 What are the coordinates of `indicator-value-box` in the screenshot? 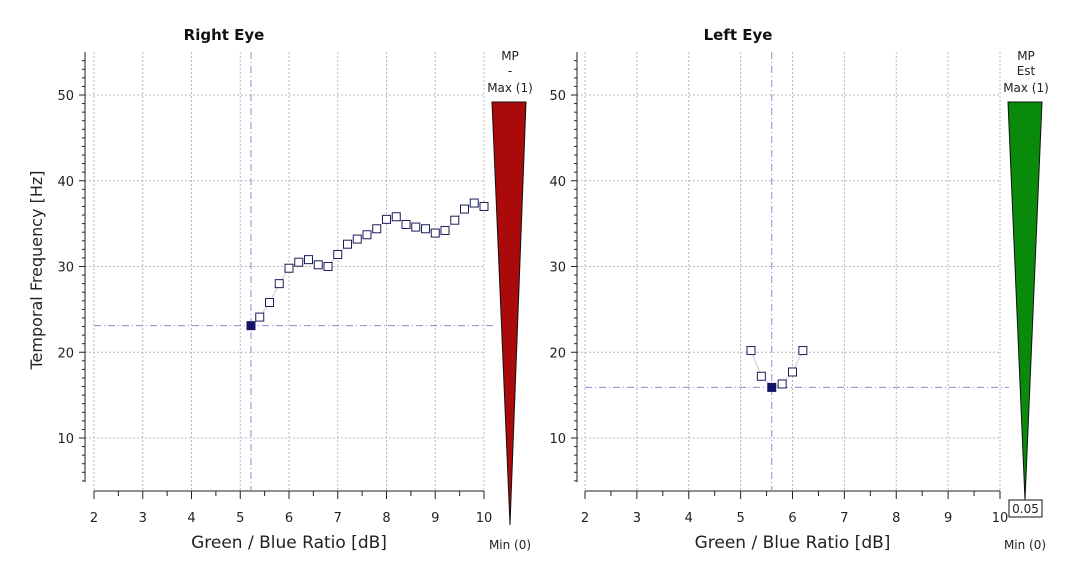 It's located at (1025, 508).